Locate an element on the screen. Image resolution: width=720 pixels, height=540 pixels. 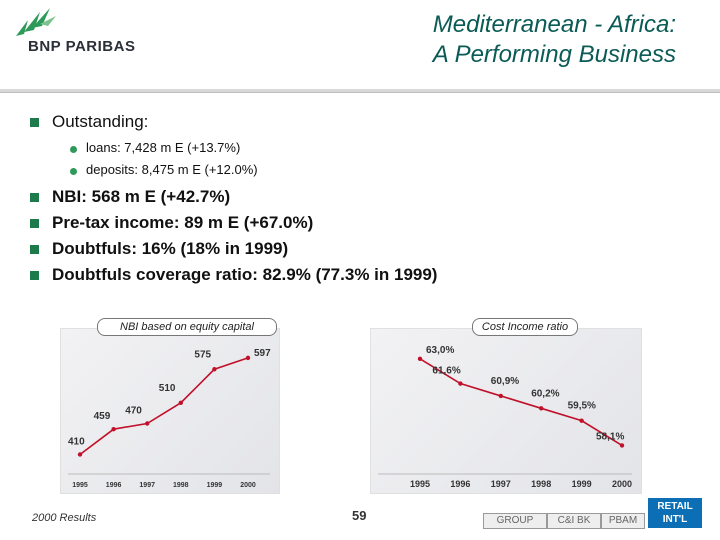
data-label: 459 is located at coordinates (102, 416).